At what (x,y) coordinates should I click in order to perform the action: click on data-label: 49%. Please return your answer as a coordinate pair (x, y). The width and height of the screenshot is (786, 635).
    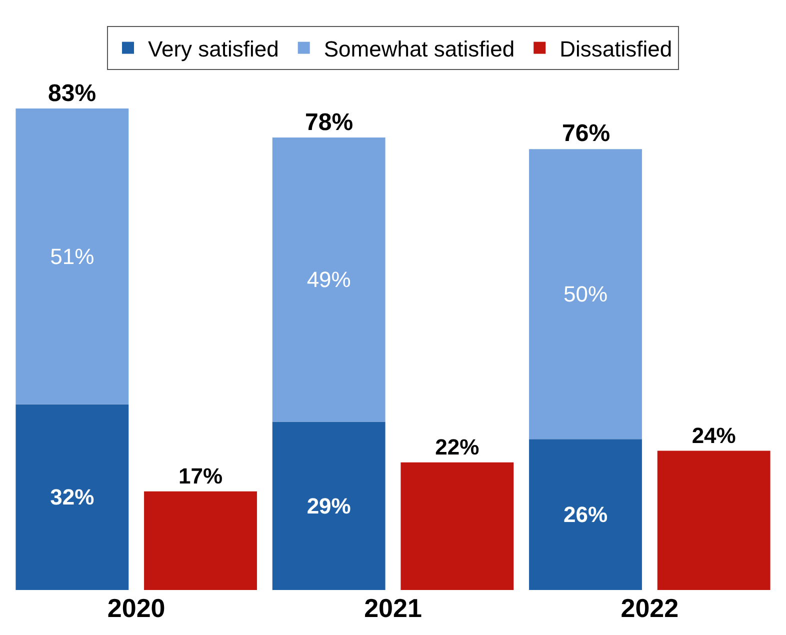
    Looking at the image, I should click on (328, 279).